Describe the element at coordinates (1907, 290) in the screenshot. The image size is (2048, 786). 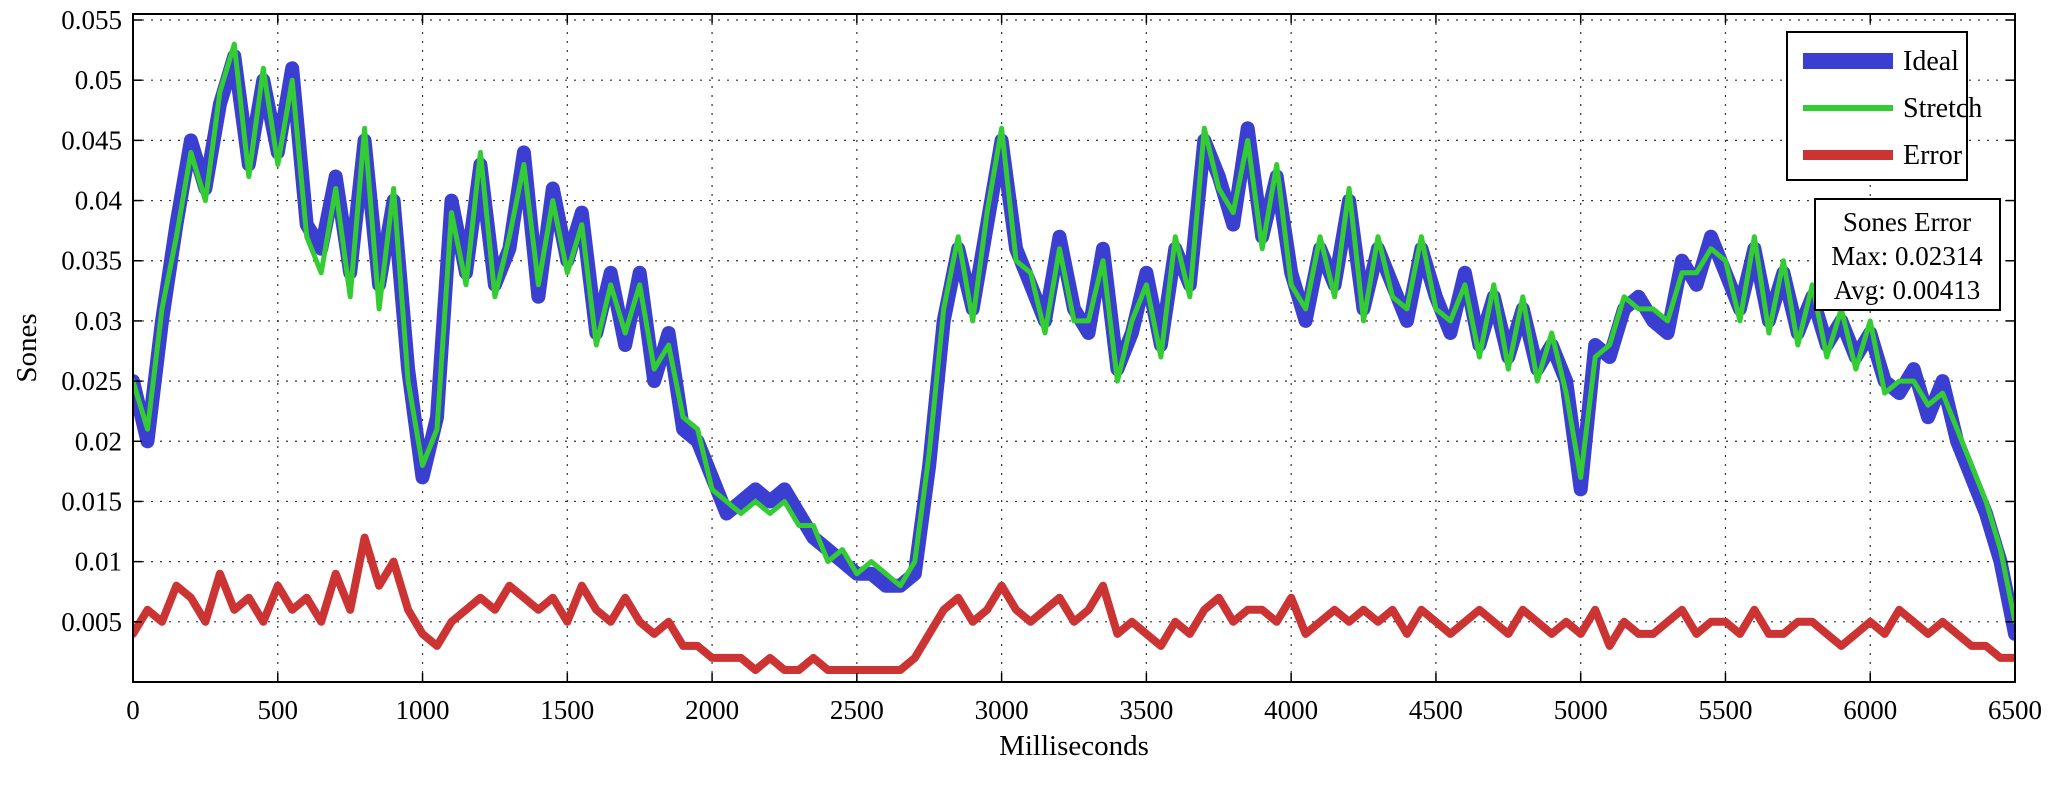
I see `stats-avg: Avg: 0.00413` at that location.